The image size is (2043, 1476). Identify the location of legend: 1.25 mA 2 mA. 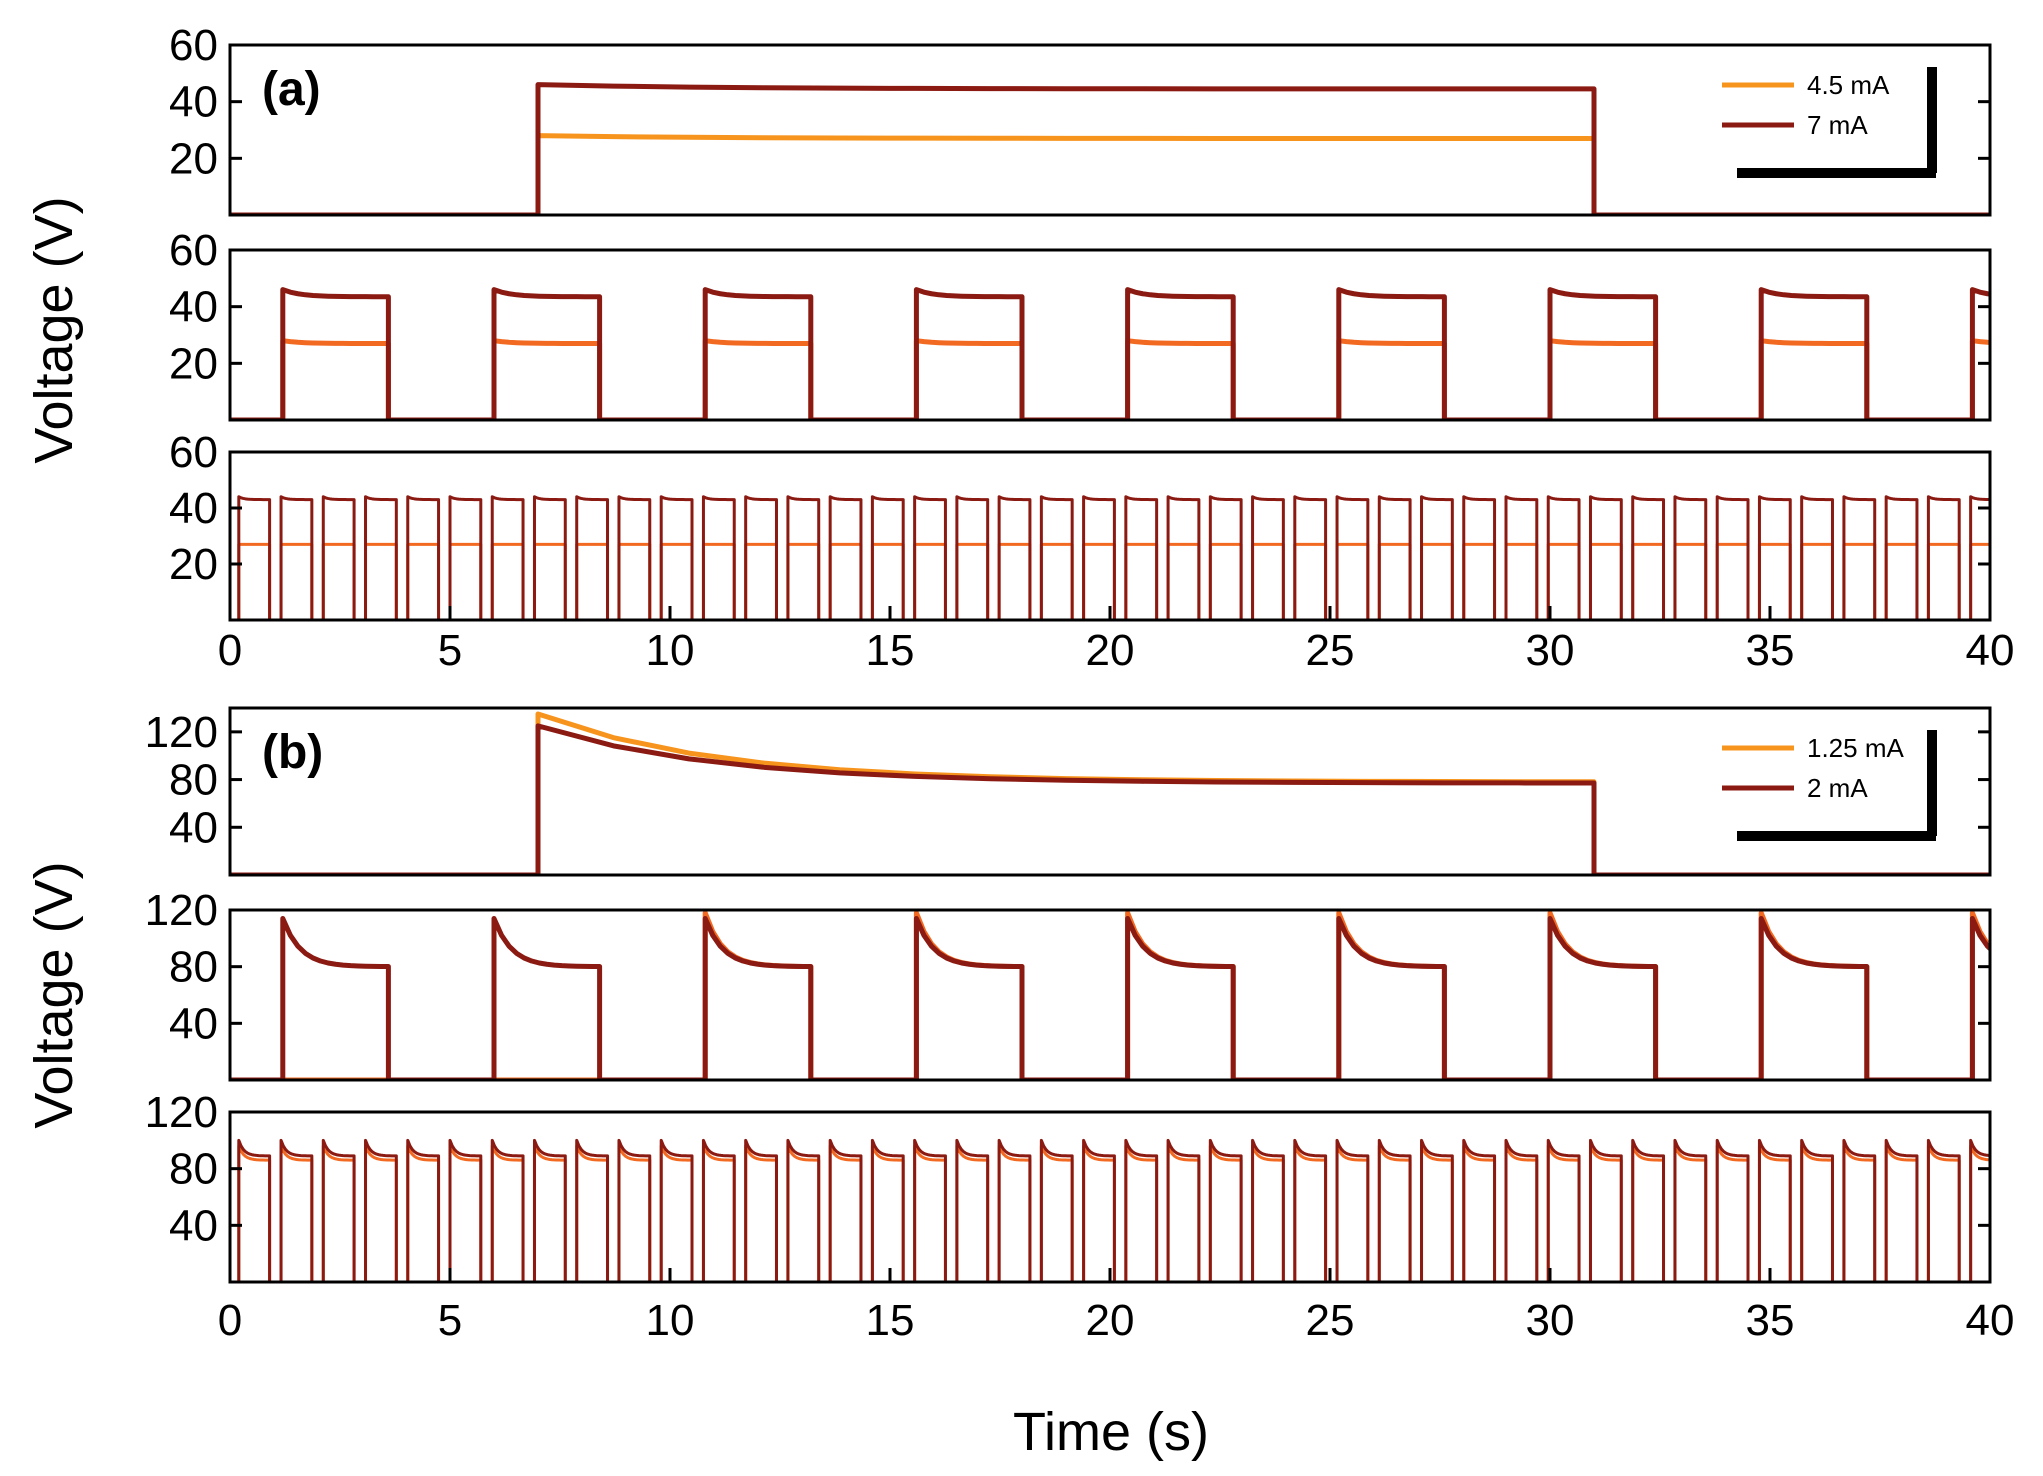
(1829, 785).